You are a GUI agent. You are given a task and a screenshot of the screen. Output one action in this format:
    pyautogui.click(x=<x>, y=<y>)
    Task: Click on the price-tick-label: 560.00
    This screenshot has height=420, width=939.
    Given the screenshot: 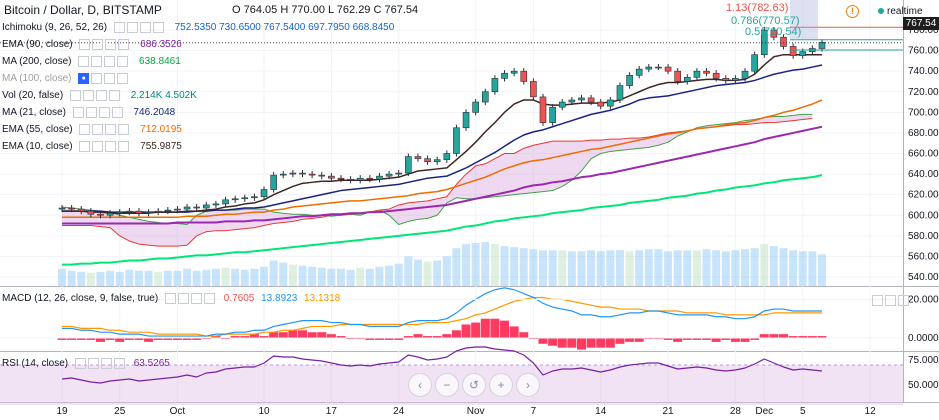 What is the action you would take?
    pyautogui.click(x=923, y=256)
    